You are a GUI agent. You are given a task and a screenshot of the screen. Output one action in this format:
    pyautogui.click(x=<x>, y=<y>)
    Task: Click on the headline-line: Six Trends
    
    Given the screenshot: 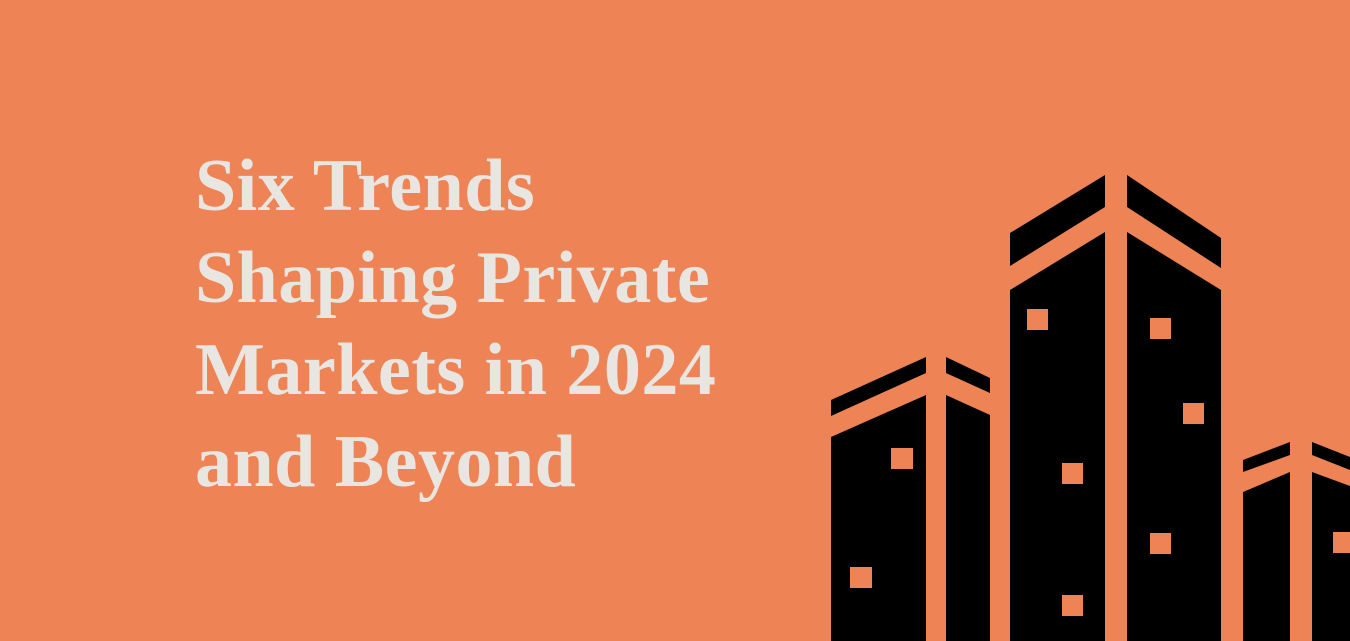 What is the action you would take?
    pyautogui.click(x=365, y=186)
    